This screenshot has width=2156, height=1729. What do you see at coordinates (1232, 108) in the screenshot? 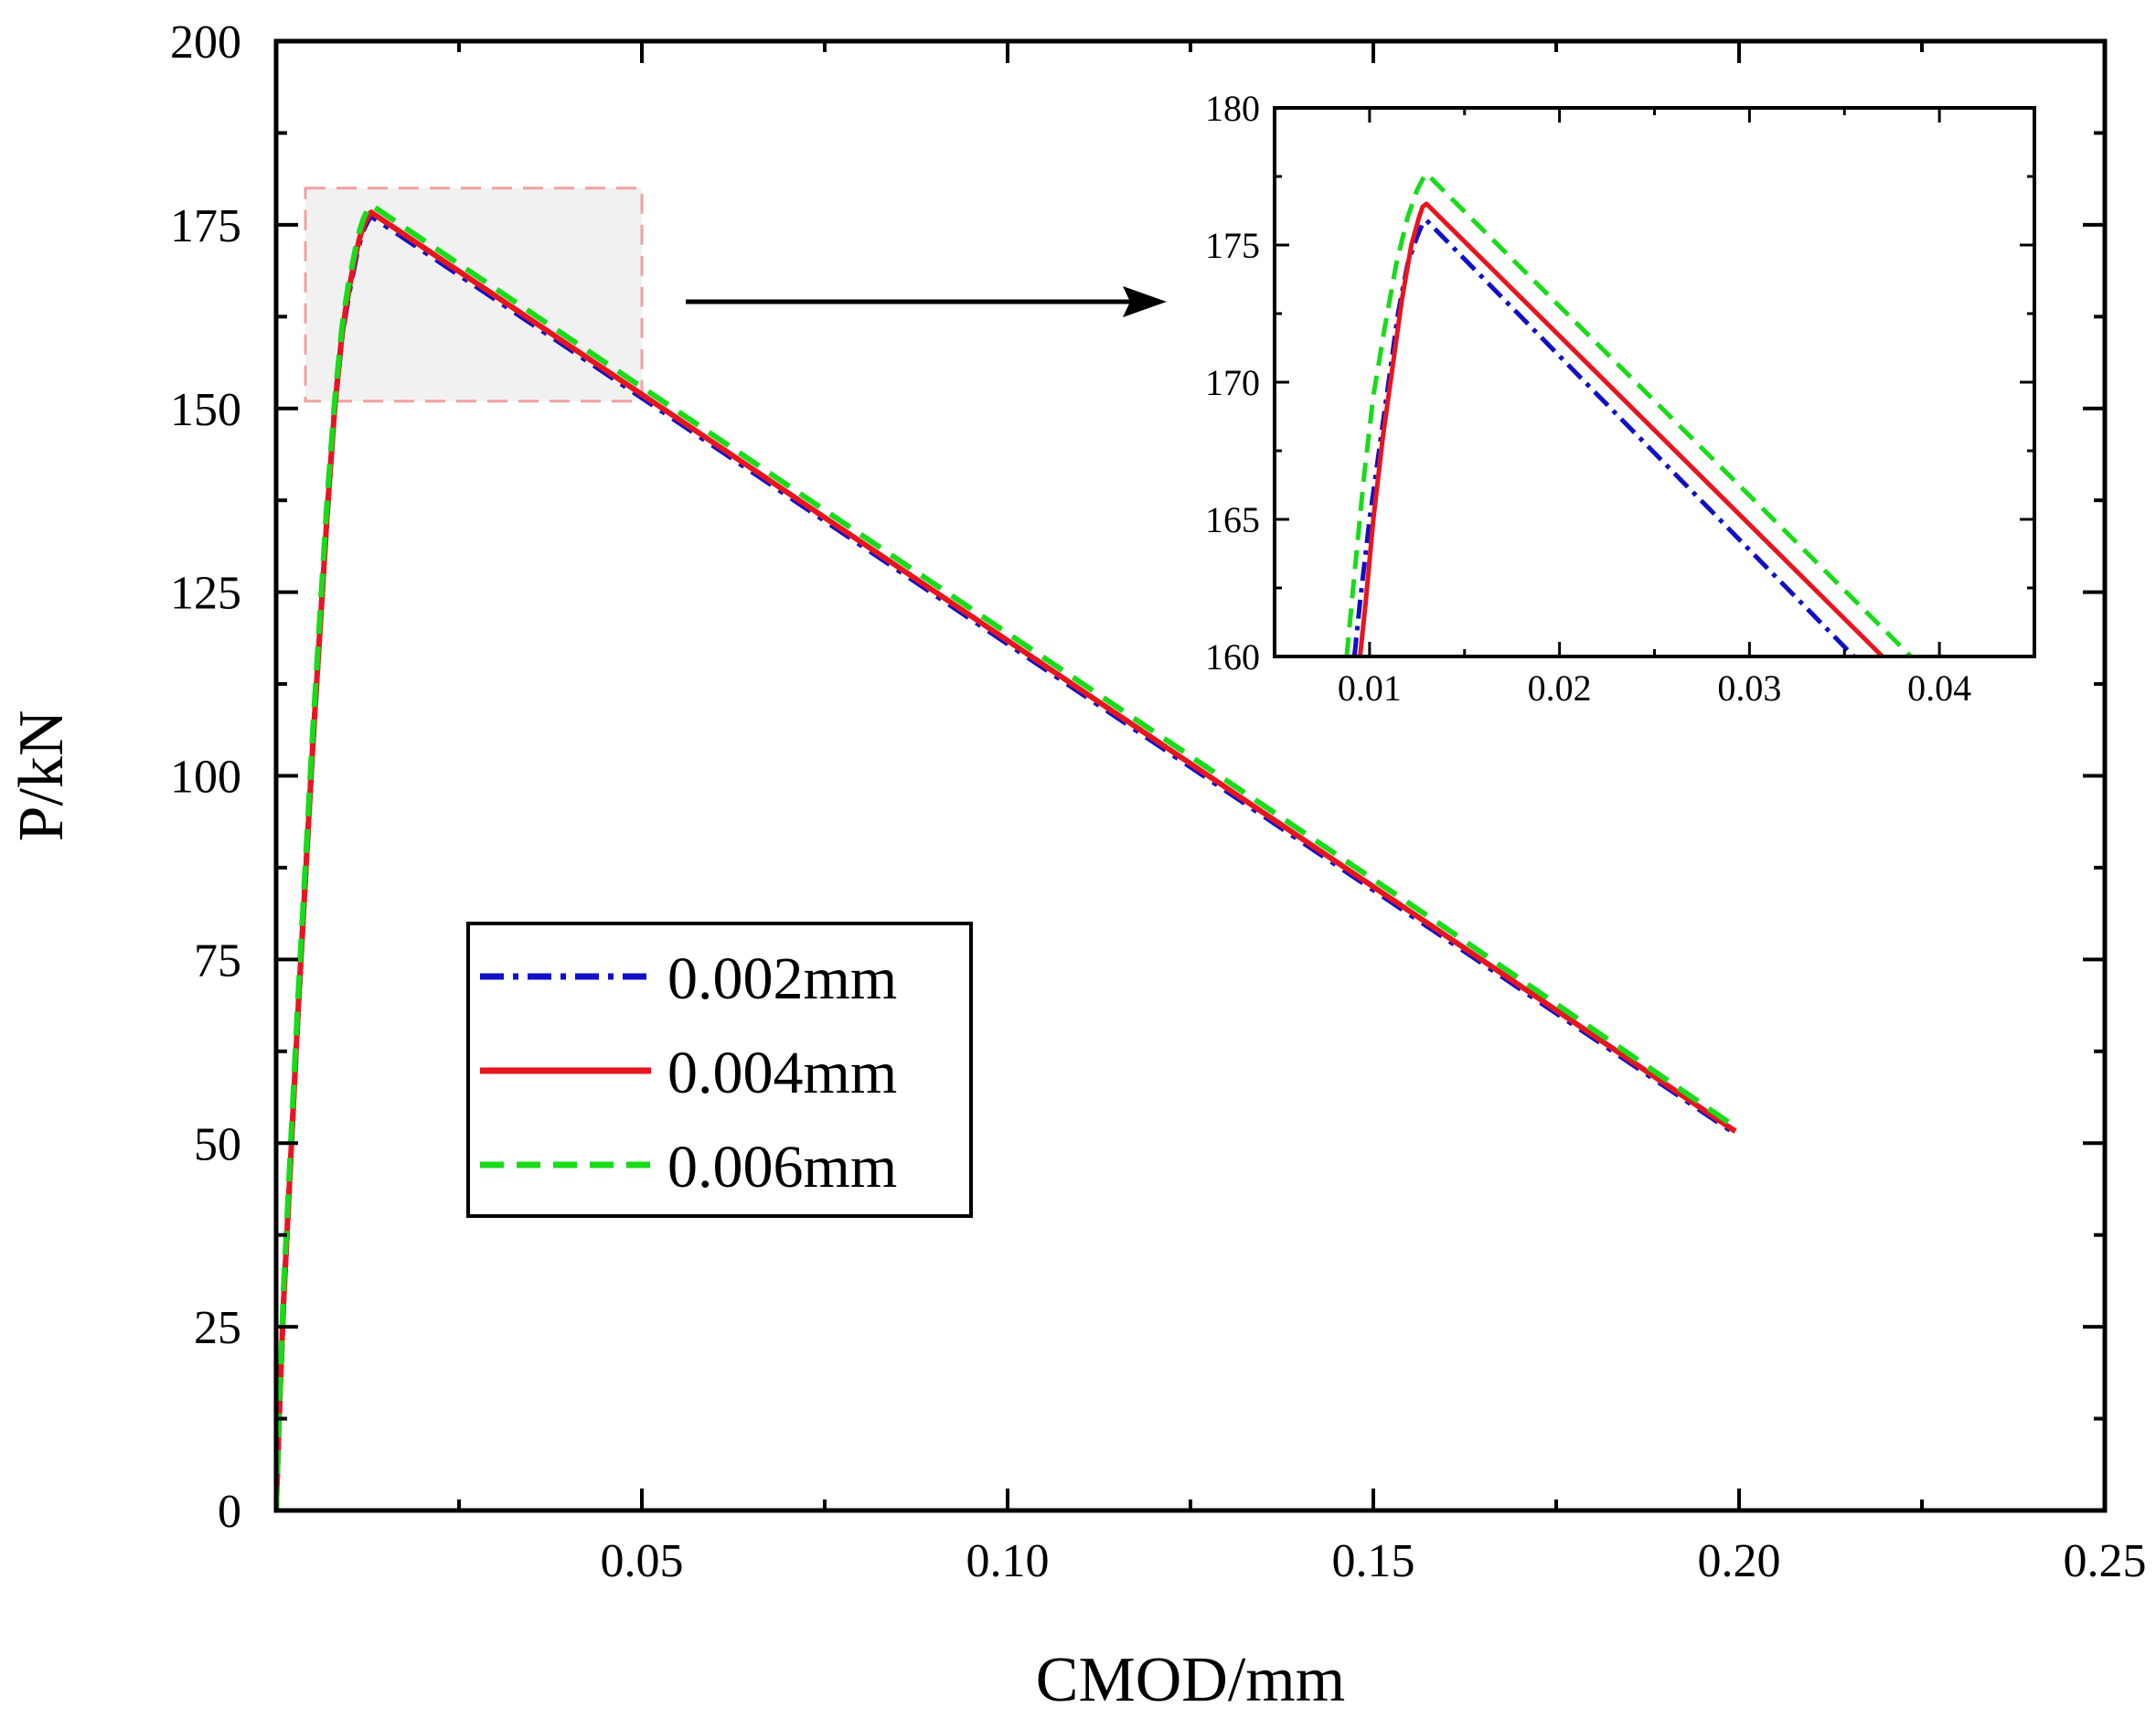
I see `y-tick-label: 180` at bounding box center [1232, 108].